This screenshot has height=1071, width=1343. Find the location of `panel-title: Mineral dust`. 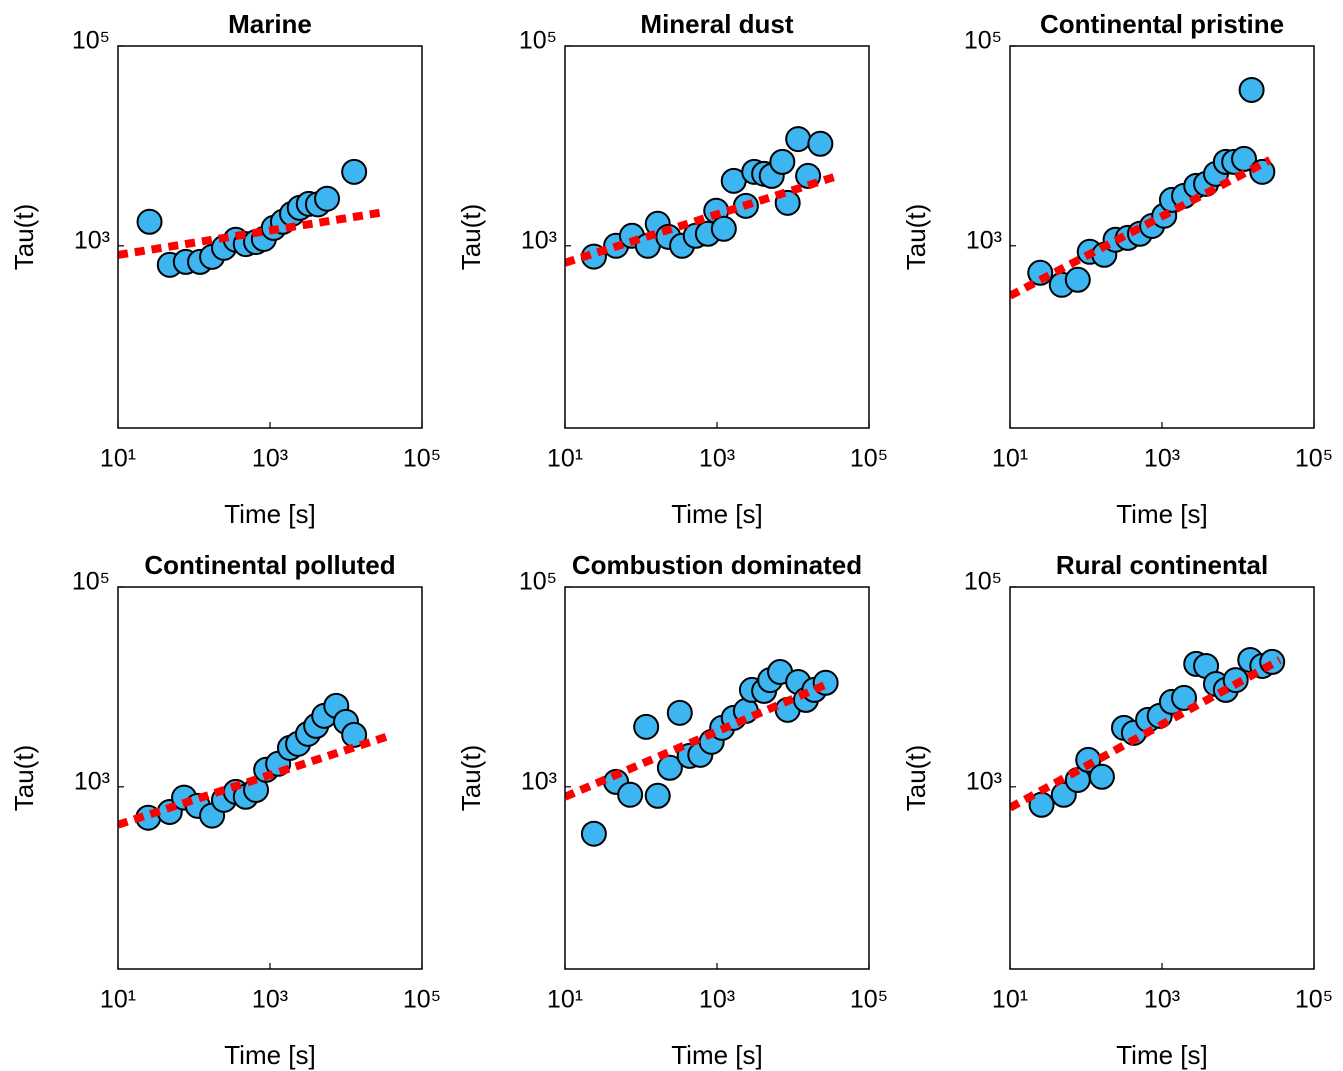

panel-title: Mineral dust is located at coordinates (716, 24).